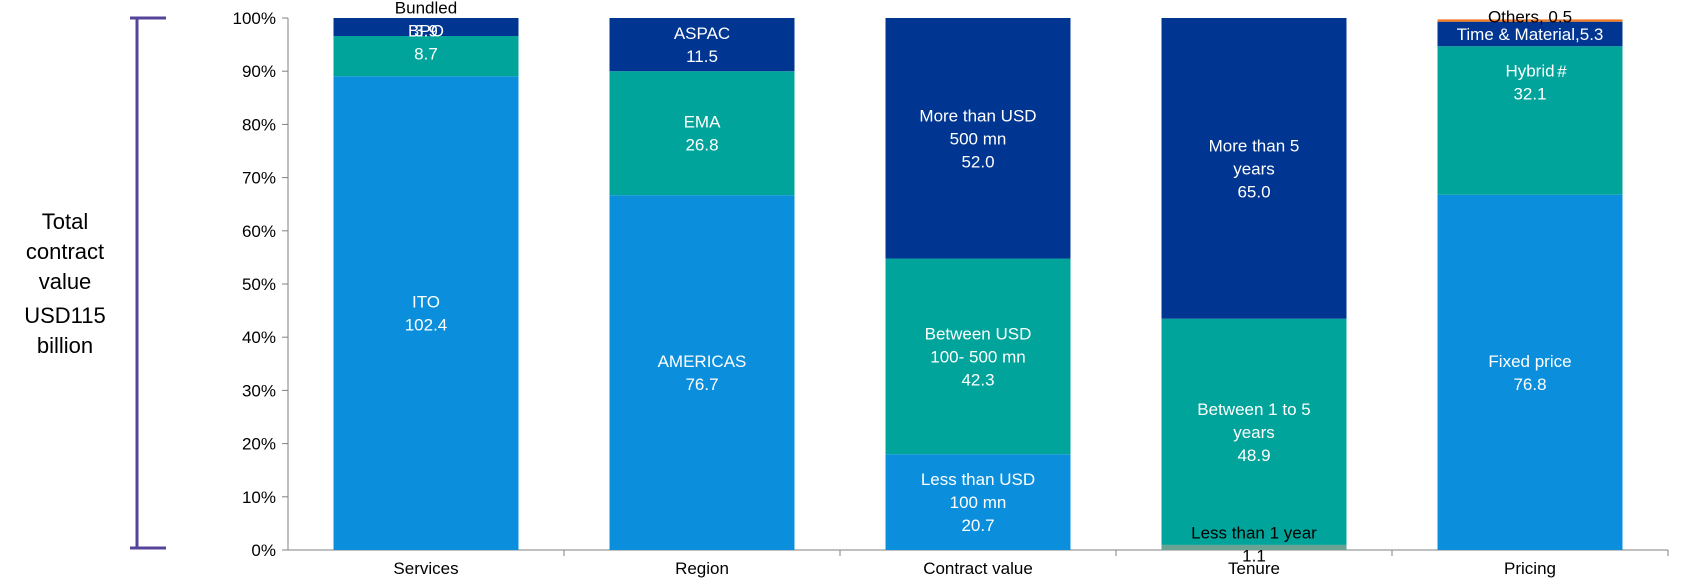  I want to click on segment-label: 102.4, so click(426, 325).